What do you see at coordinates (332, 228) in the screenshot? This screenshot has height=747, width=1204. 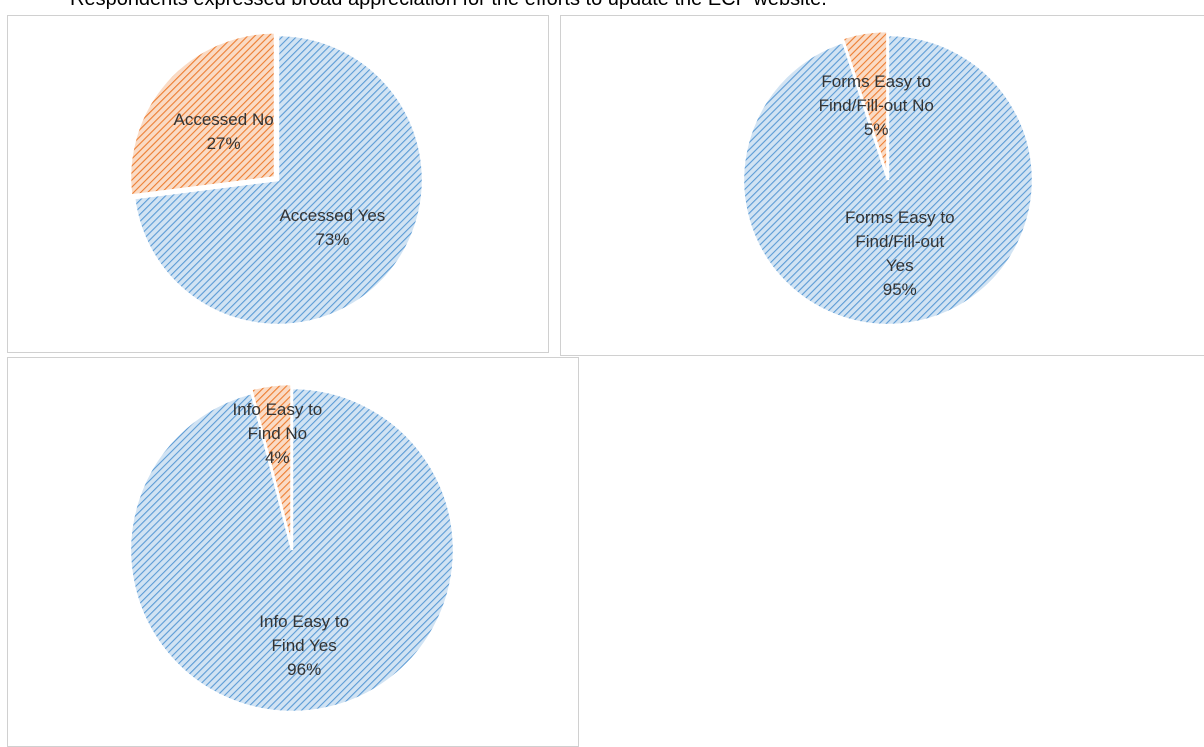 I see `data-label: Accessed Yes 73%` at bounding box center [332, 228].